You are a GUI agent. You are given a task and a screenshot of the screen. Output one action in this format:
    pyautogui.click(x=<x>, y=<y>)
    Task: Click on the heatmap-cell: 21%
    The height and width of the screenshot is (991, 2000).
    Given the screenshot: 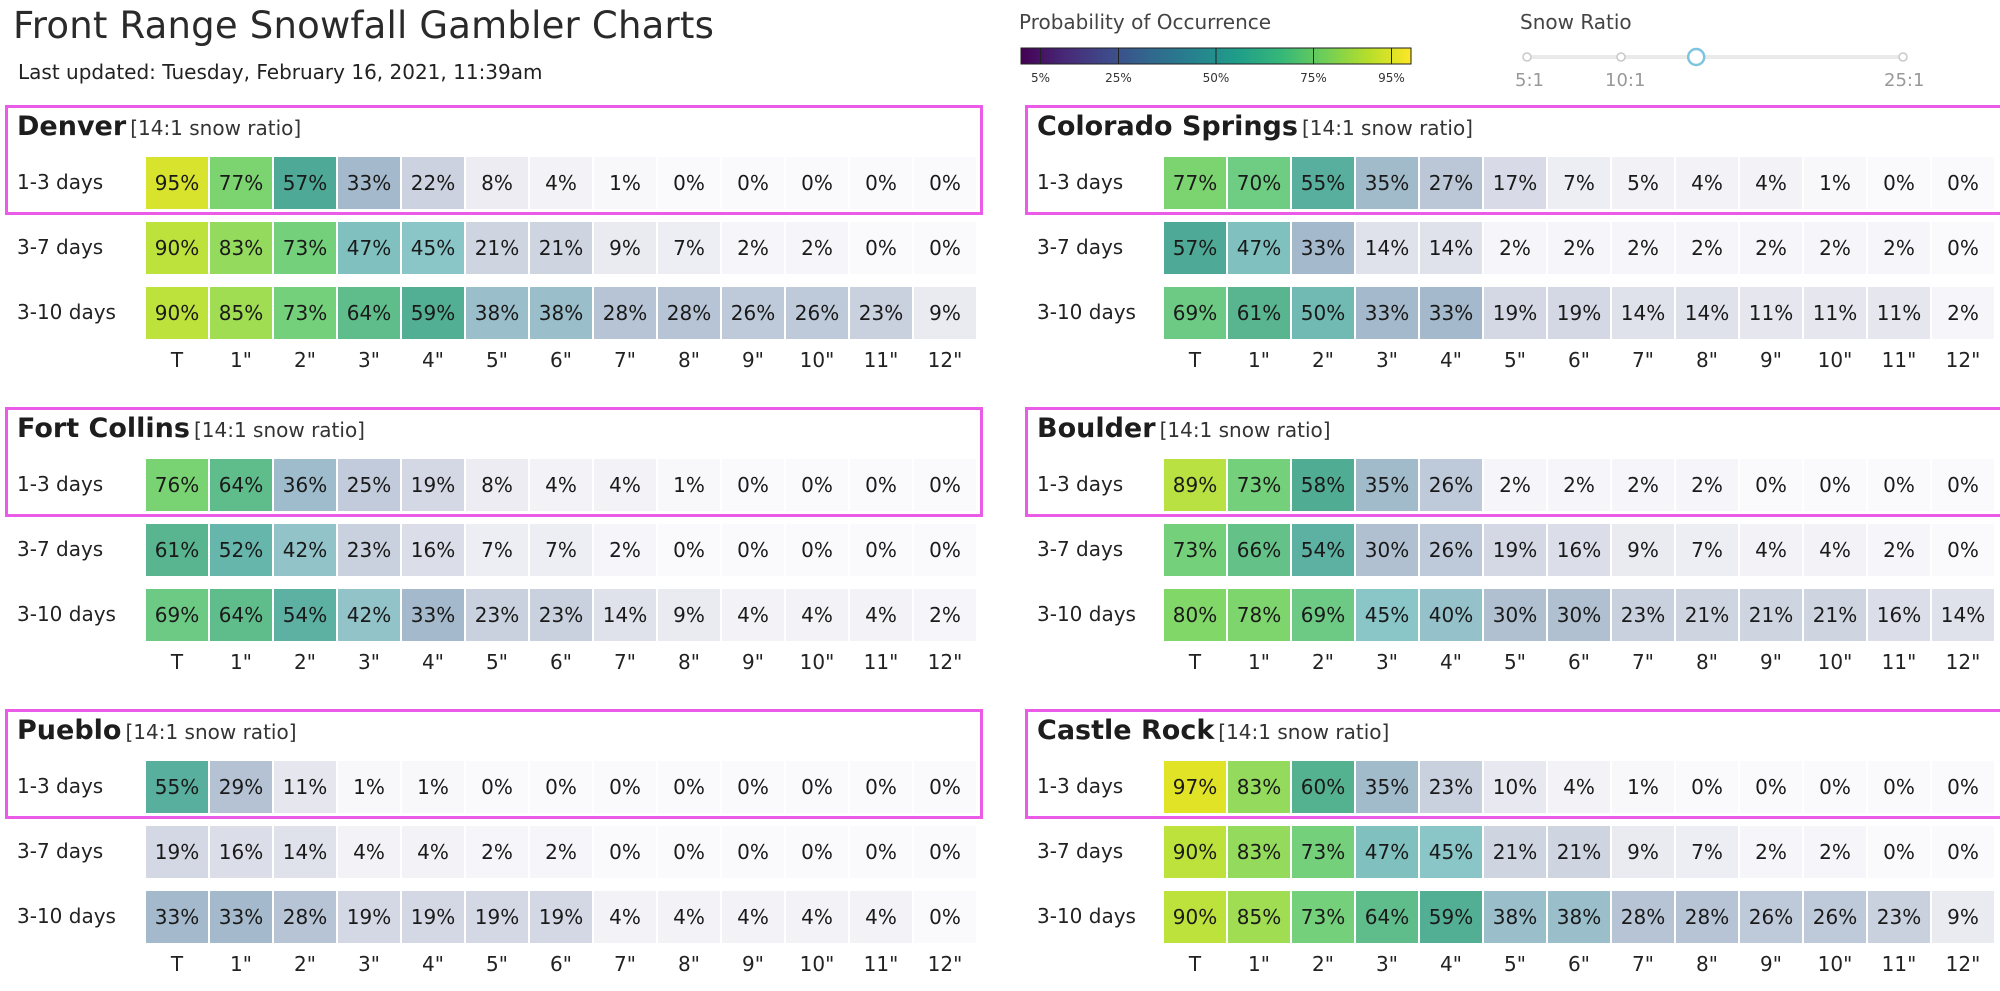 What is the action you would take?
    pyautogui.click(x=497, y=248)
    